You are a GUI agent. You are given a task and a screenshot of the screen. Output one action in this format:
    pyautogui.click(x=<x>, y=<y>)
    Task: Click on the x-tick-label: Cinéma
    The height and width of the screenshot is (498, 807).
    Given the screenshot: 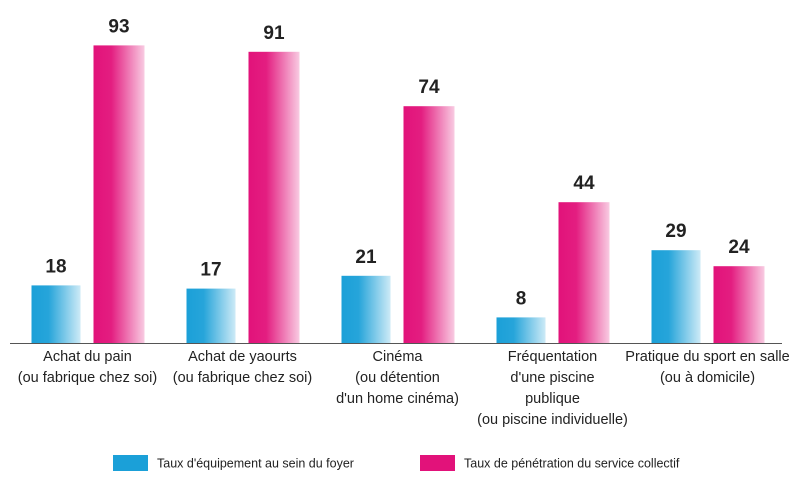 What is the action you would take?
    pyautogui.click(x=398, y=357)
    